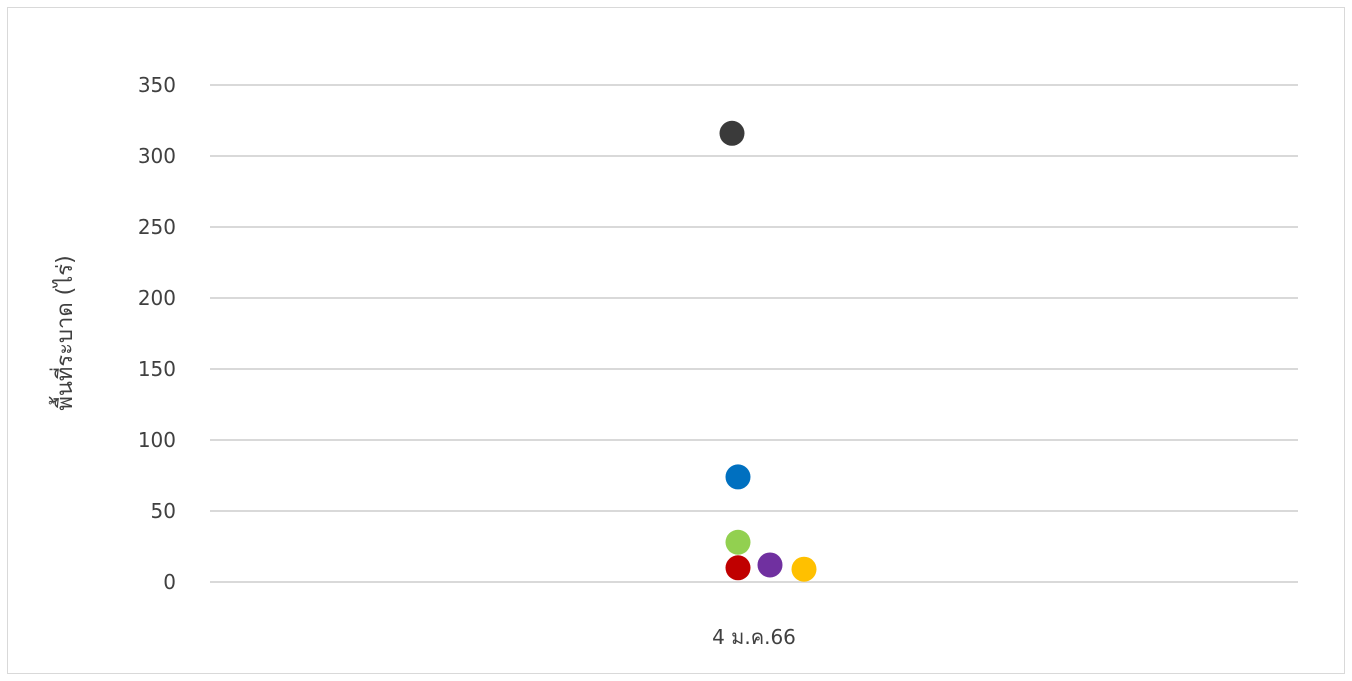 The width and height of the screenshot is (1352, 681). I want to click on y-tick-label: 100, so click(157, 440).